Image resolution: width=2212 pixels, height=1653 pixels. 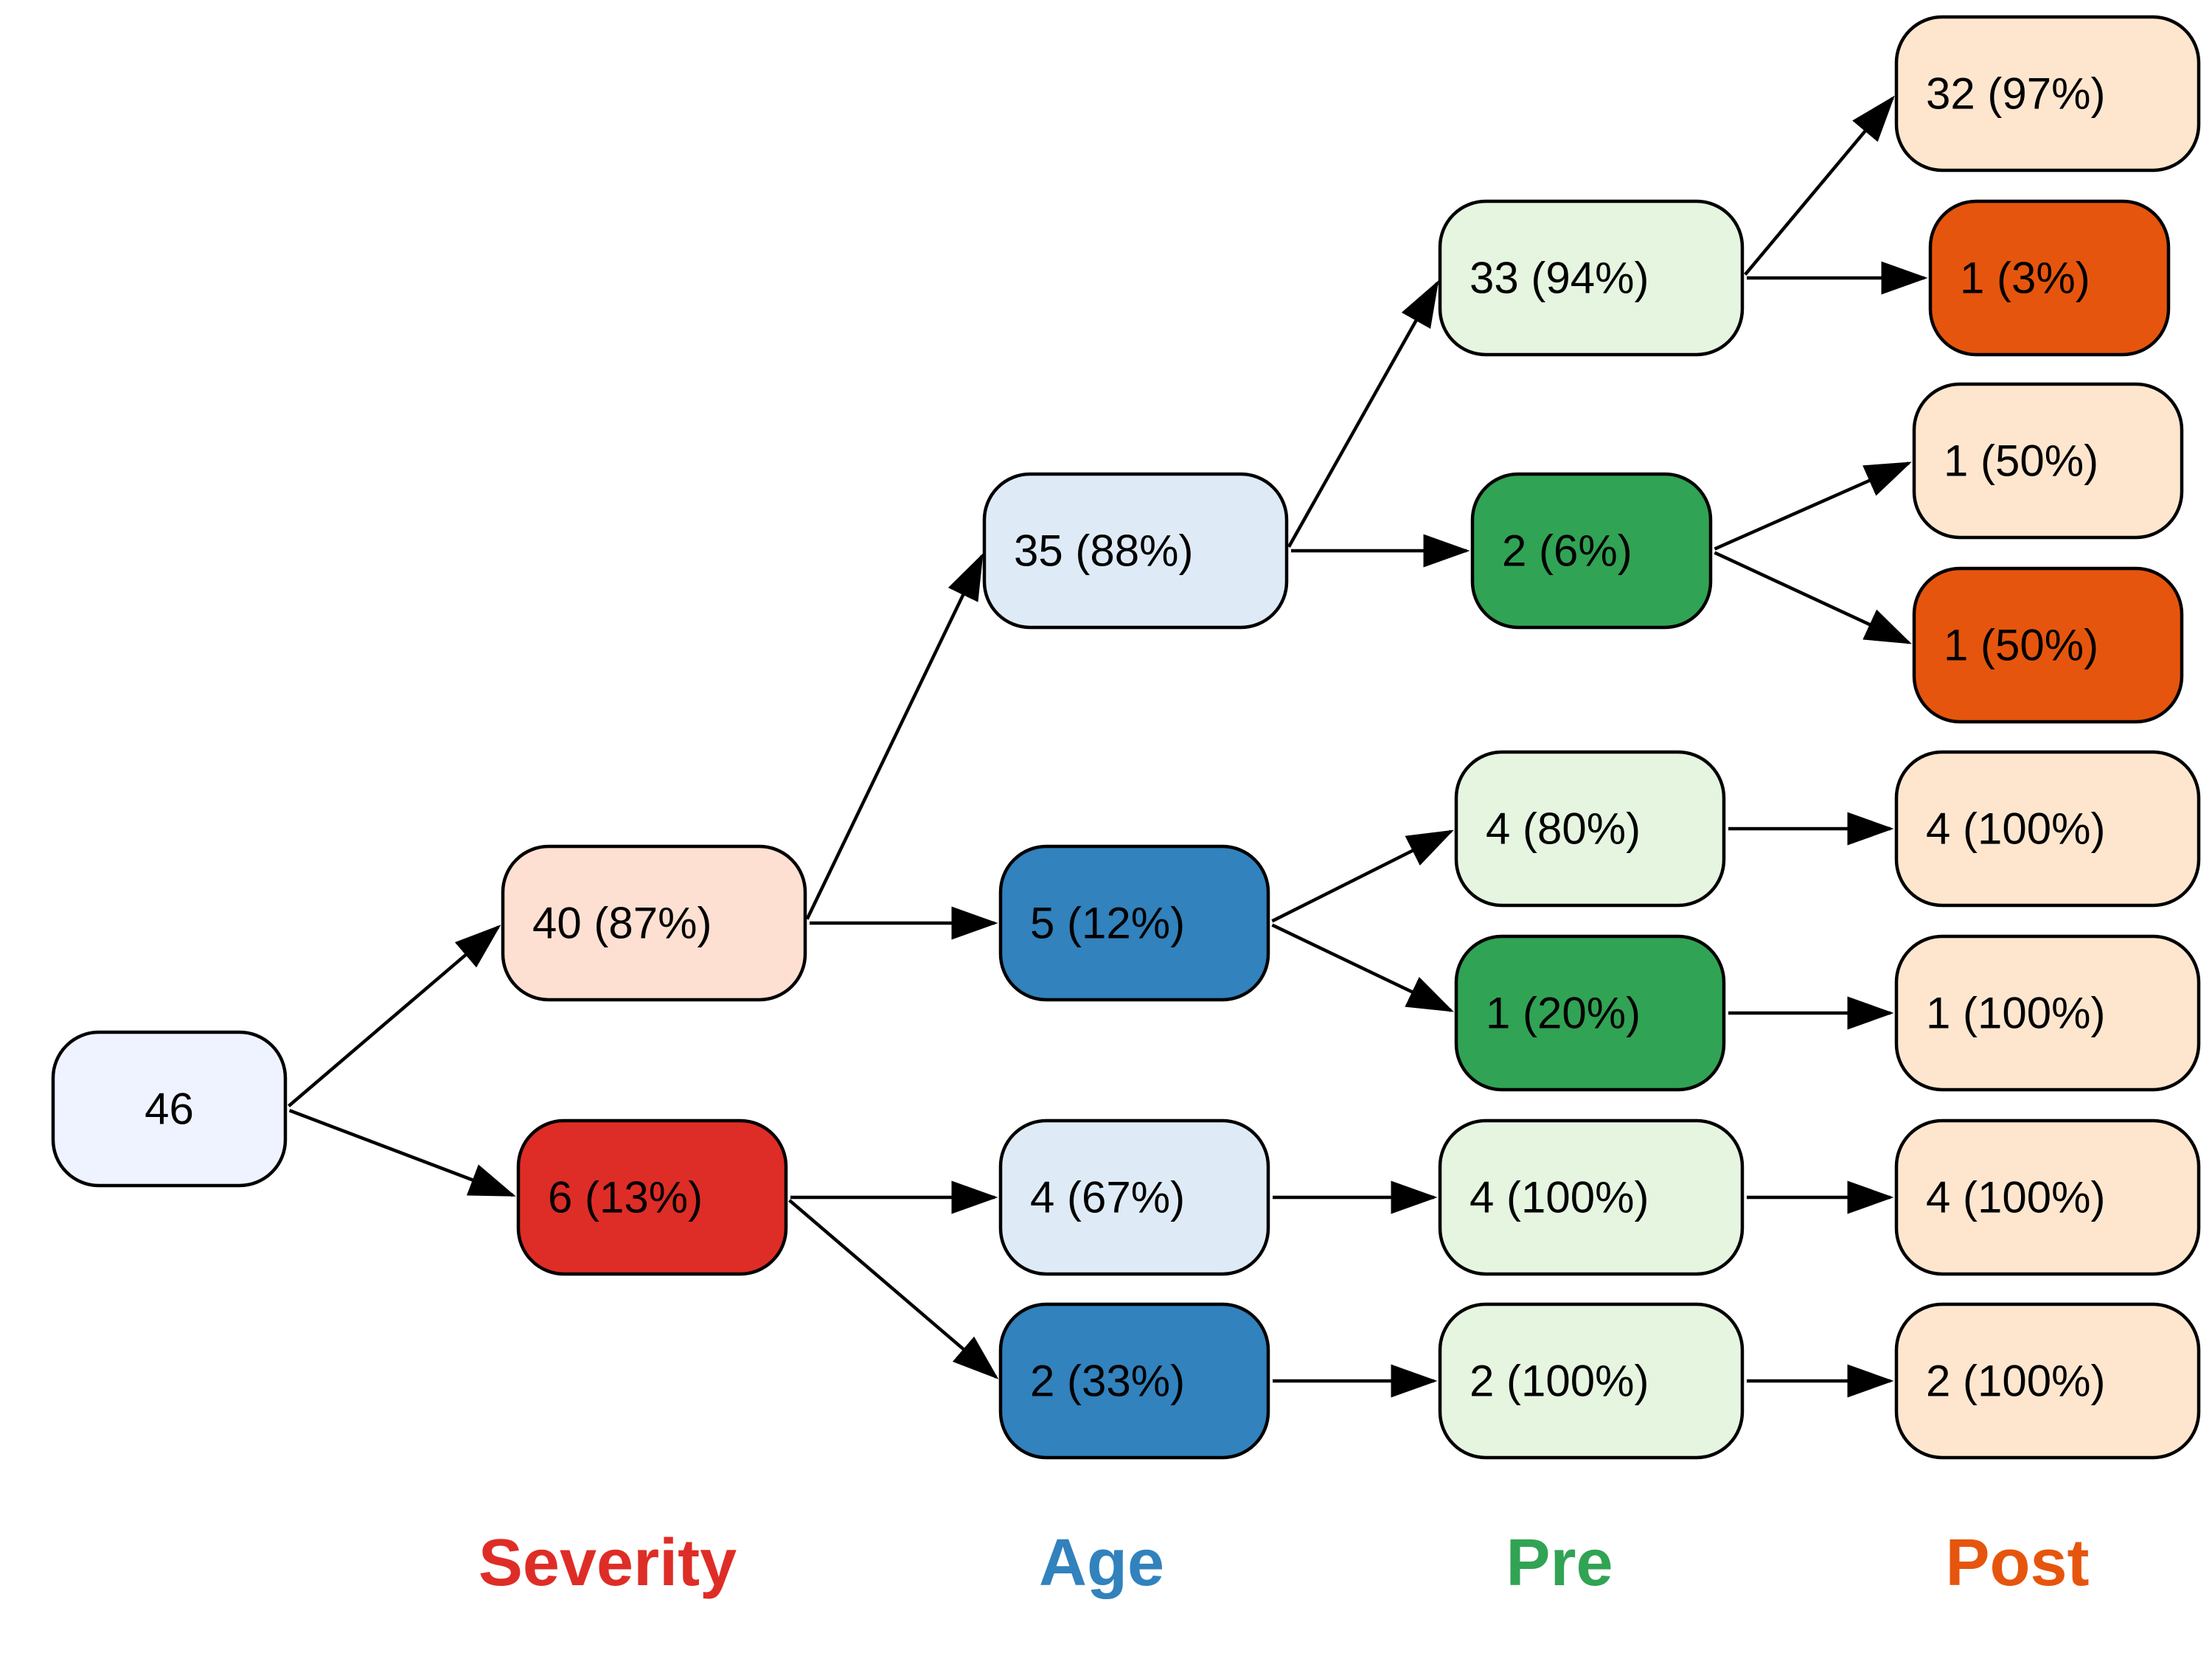 I want to click on node-root: 46, so click(x=169, y=1109).